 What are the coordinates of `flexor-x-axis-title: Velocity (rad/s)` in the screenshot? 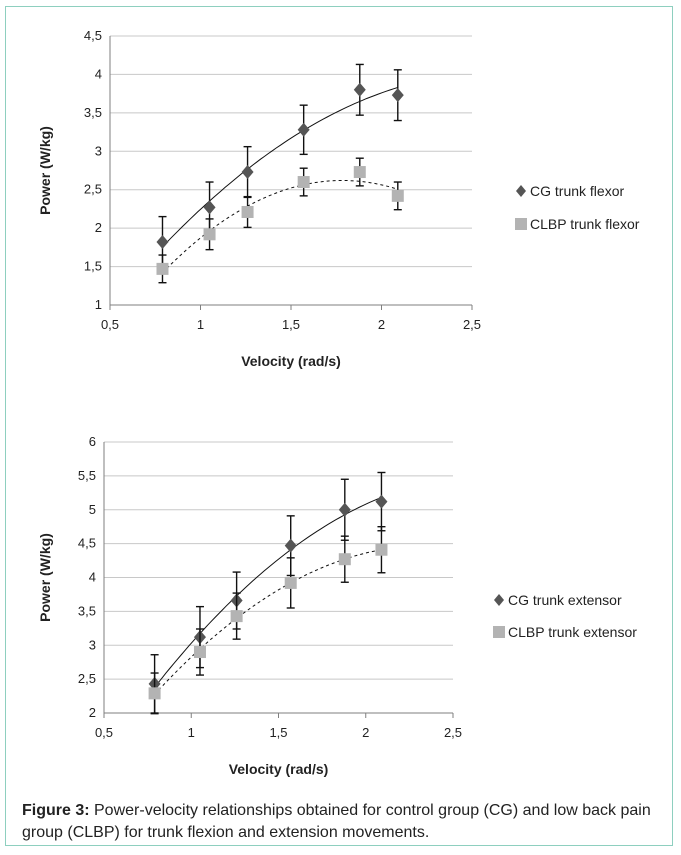 It's located at (291, 361).